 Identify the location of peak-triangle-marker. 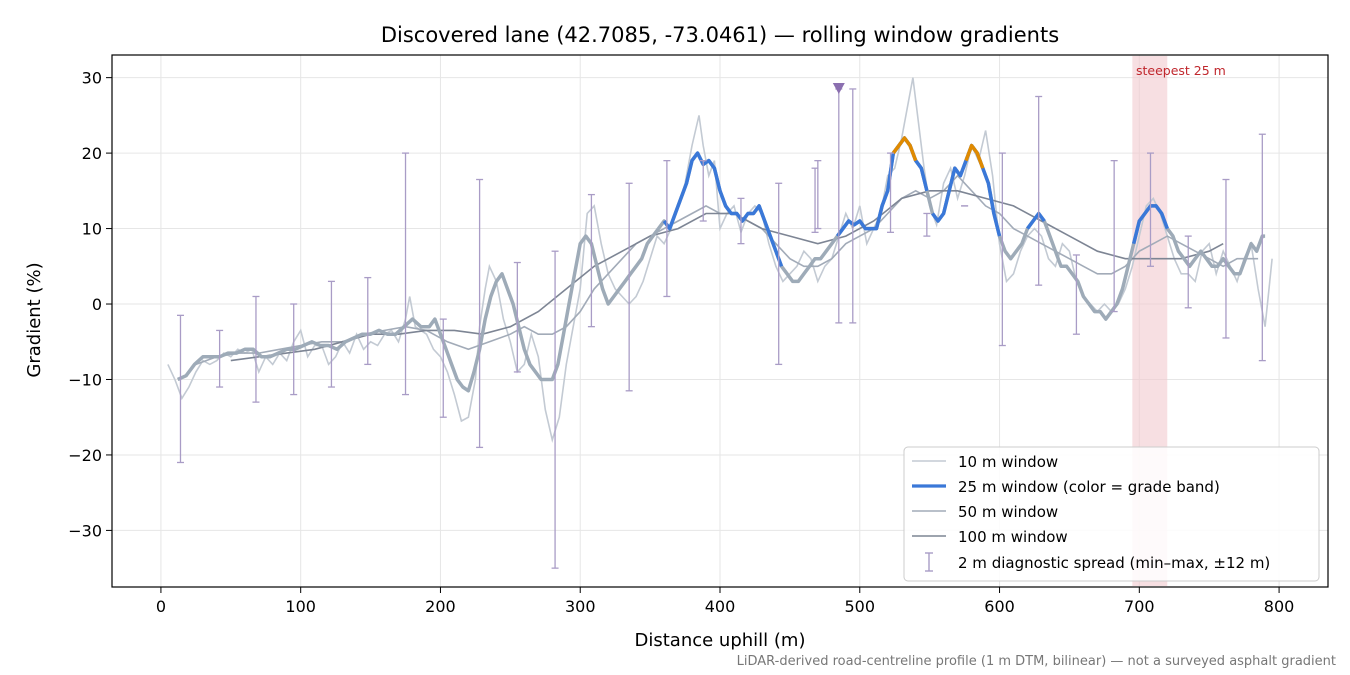
(838, 88).